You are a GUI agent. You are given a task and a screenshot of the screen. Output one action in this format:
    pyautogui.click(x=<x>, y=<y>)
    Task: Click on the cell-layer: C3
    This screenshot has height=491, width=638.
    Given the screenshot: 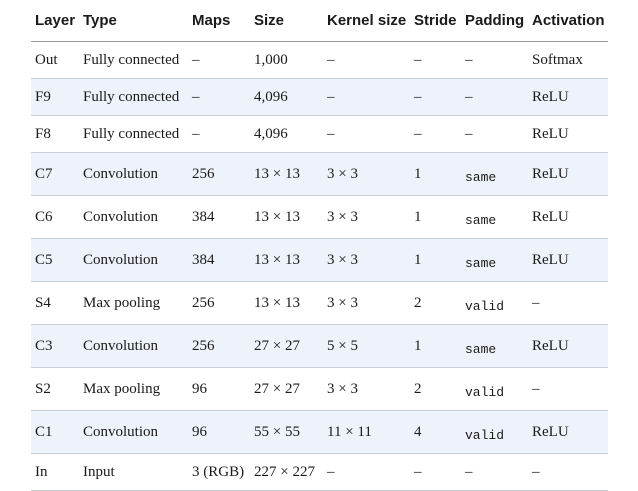 What is the action you would take?
    pyautogui.click(x=55, y=346)
    